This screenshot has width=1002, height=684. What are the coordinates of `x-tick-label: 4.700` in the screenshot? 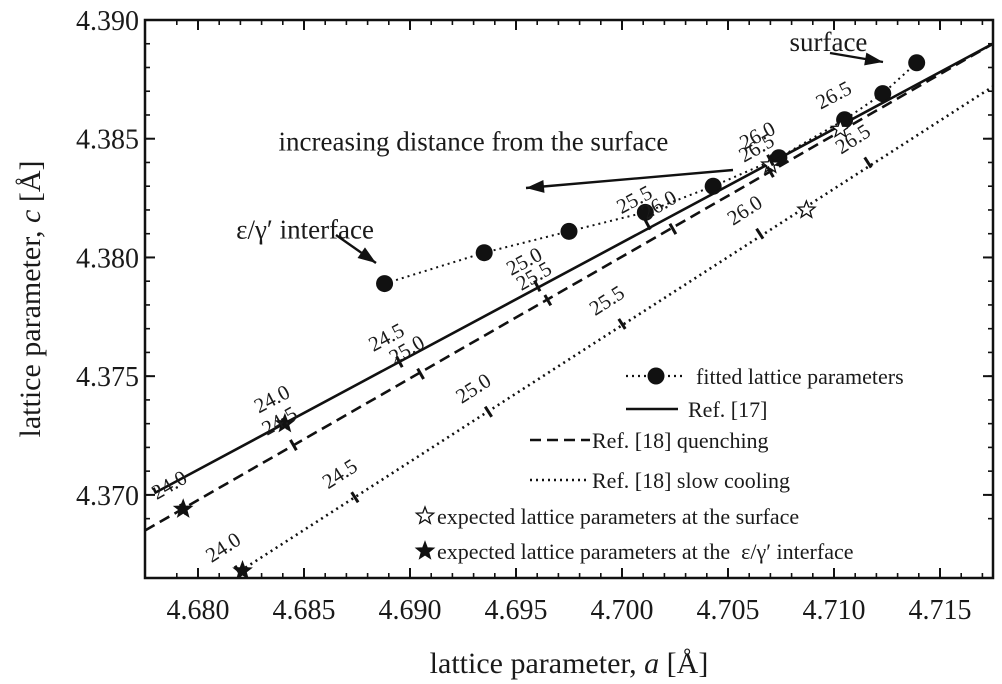 It's located at (622, 610).